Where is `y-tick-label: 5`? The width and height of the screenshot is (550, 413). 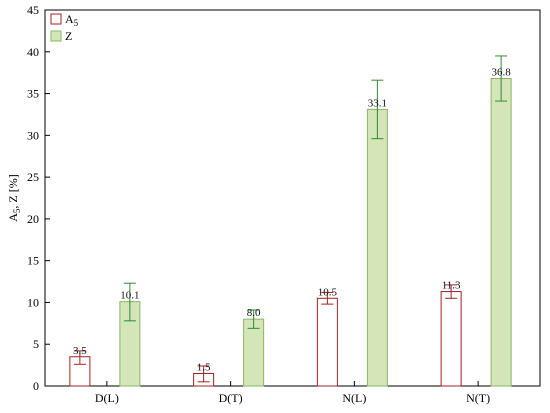
y-tick-label: 5 is located at coordinates (36, 344).